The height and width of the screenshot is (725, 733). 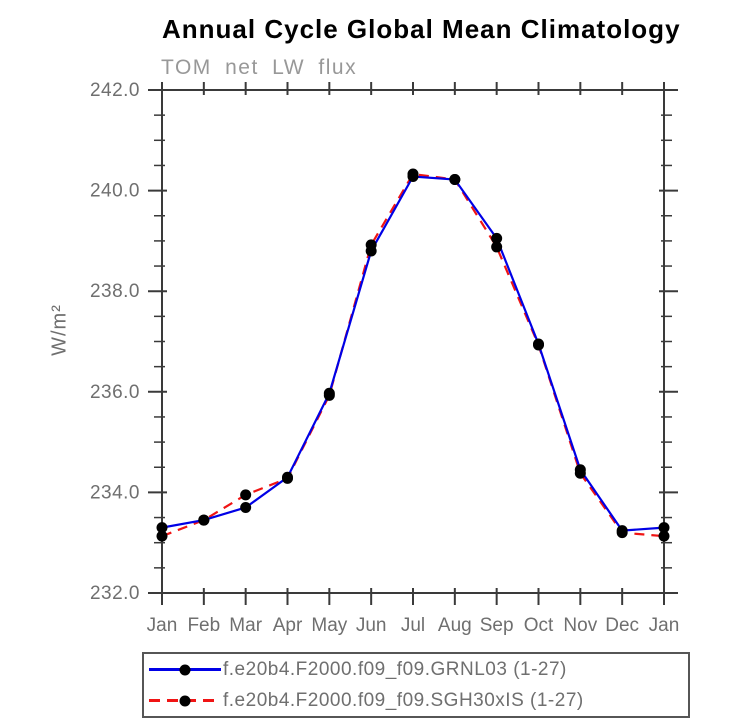 What do you see at coordinates (421, 29) in the screenshot?
I see `chart-title: Annual Cycle Global Mean Climatology` at bounding box center [421, 29].